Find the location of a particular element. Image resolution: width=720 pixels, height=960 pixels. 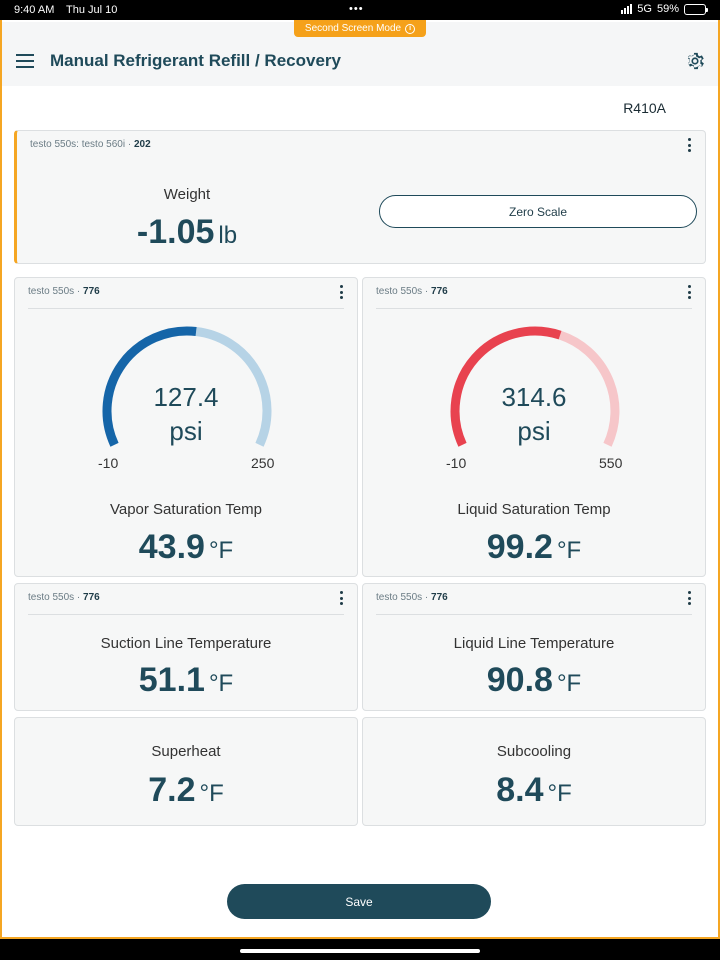

refrigerant-type: R410A is located at coordinates (644, 108).